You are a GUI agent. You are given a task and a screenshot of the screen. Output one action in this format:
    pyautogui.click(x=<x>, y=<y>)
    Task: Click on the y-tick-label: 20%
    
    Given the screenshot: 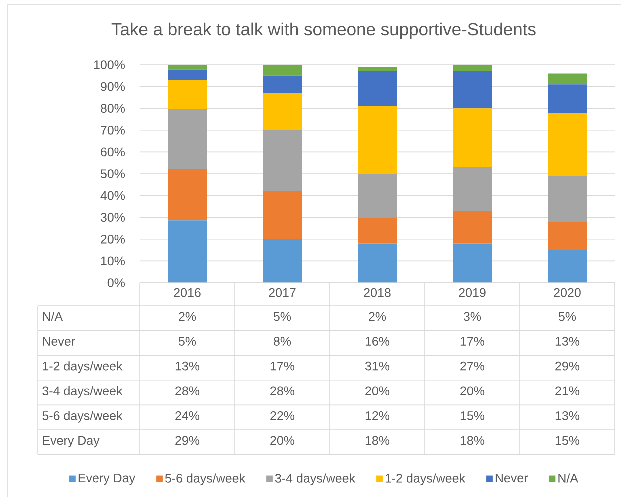 What is the action you would take?
    pyautogui.click(x=113, y=239)
    